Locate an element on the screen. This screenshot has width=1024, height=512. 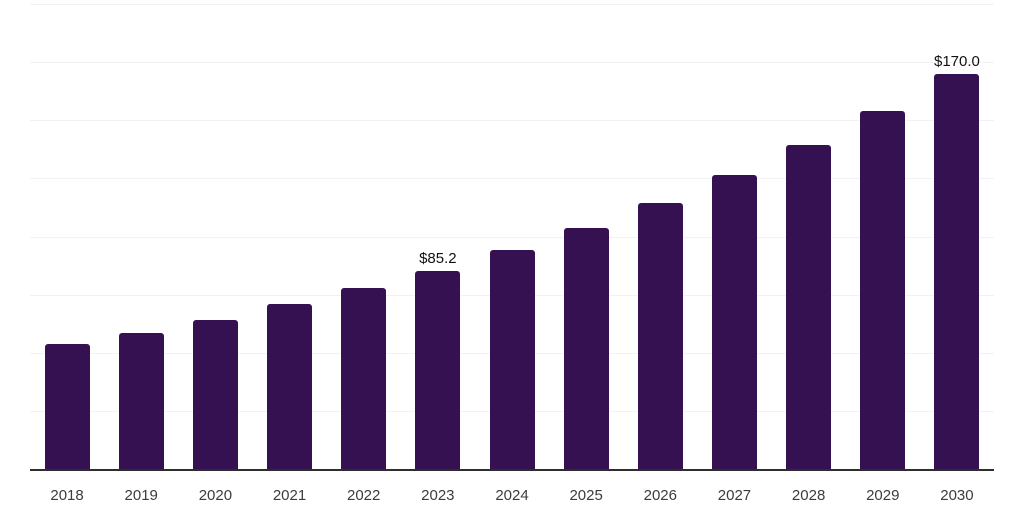
x-tick-label: 2019 is located at coordinates (141, 495).